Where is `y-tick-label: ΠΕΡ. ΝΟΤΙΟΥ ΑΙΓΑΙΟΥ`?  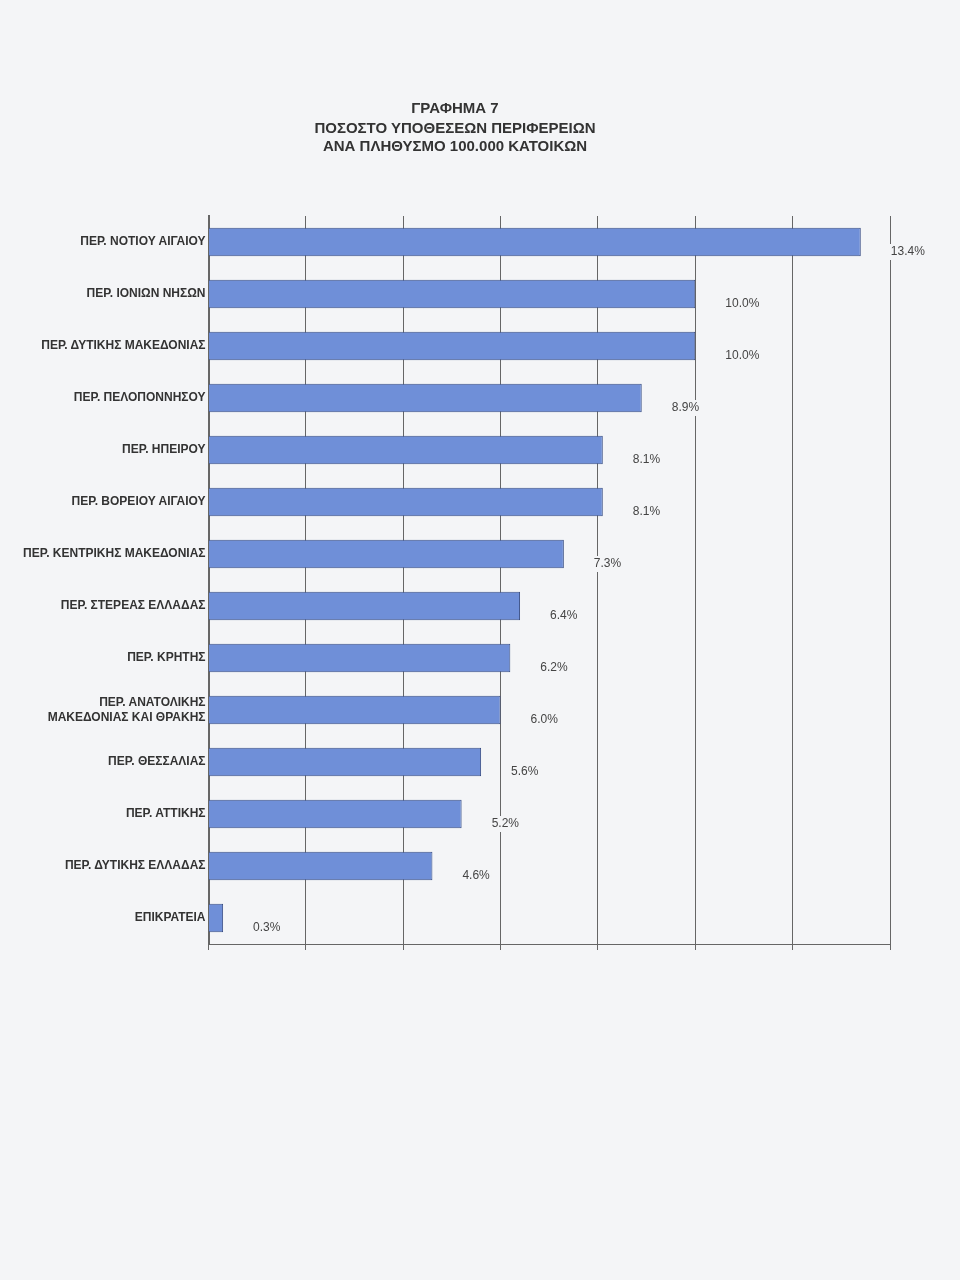 y-tick-label: ΠΕΡ. ΝΟΤΙΟΥ ΑΙΓΑΙΟΥ is located at coordinates (143, 241).